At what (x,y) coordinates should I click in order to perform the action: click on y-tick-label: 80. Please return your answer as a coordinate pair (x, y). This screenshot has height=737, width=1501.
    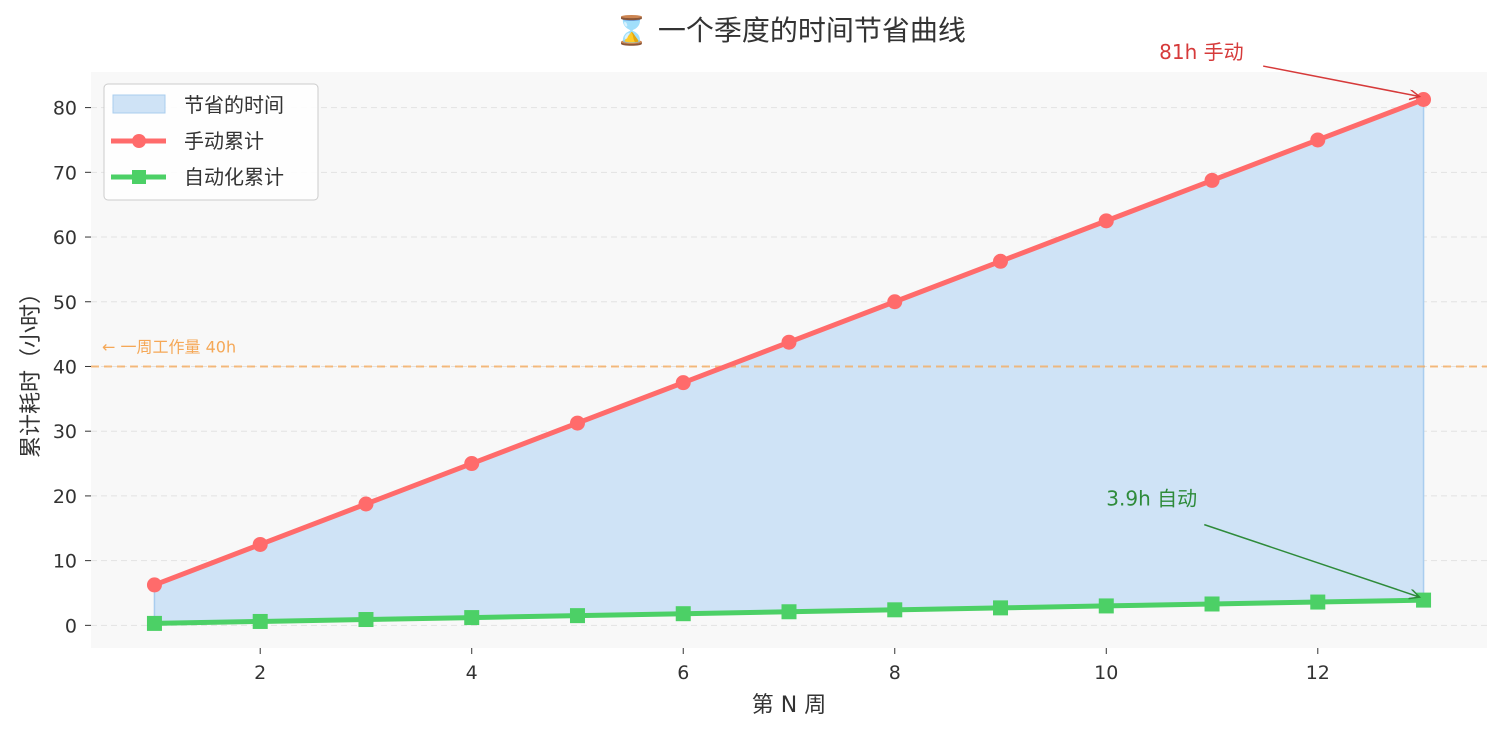
    Looking at the image, I should click on (65, 109).